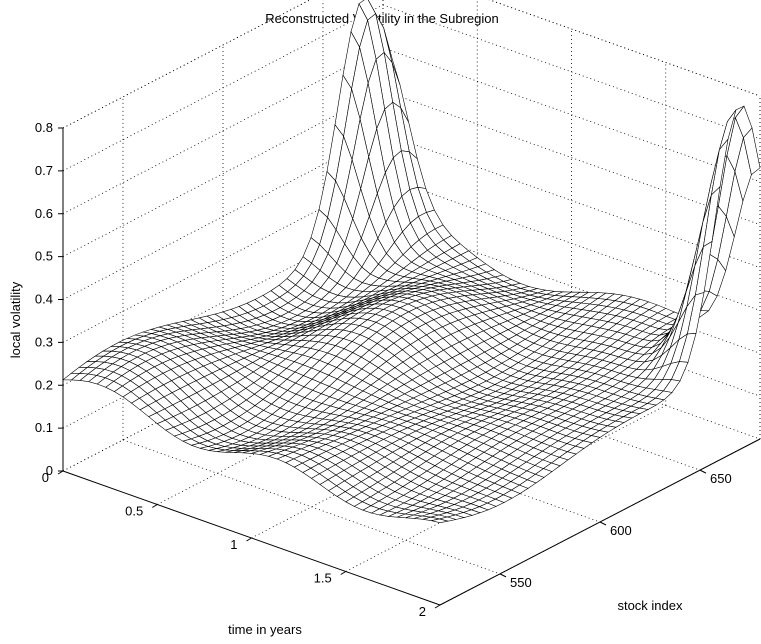  What do you see at coordinates (233, 544) in the screenshot?
I see `x-tick-label: 1` at bounding box center [233, 544].